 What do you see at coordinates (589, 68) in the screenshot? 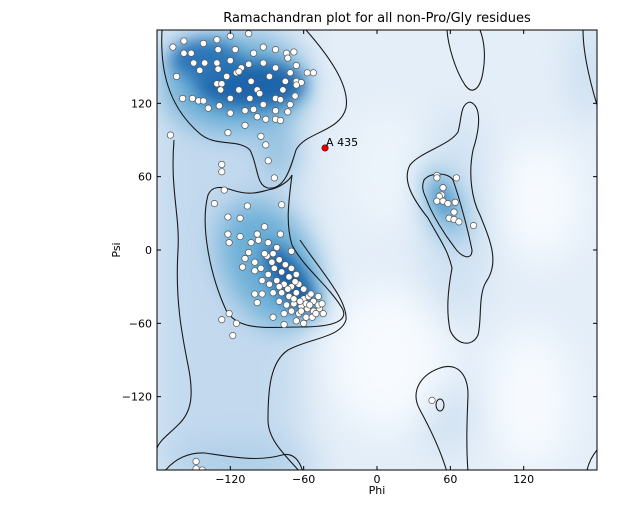
I see `contour-right-edge-top` at bounding box center [589, 68].